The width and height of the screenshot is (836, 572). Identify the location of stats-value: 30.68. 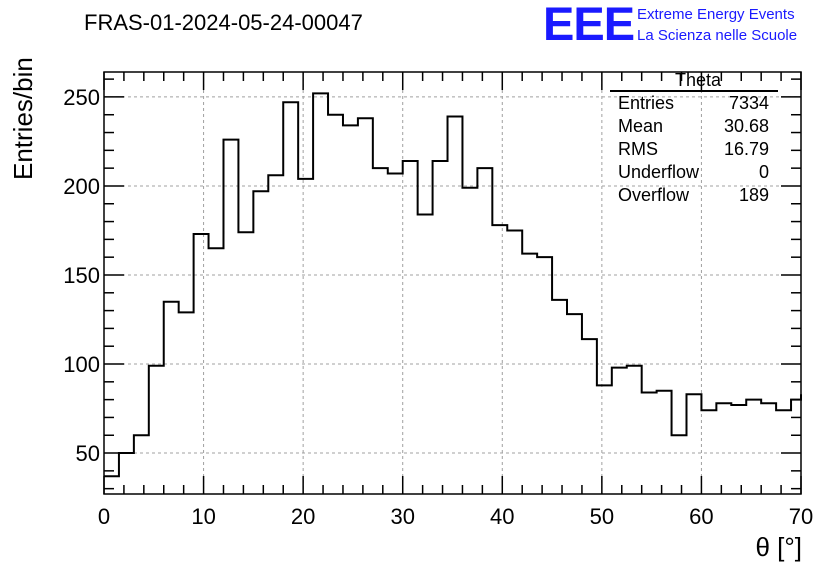
(746, 126).